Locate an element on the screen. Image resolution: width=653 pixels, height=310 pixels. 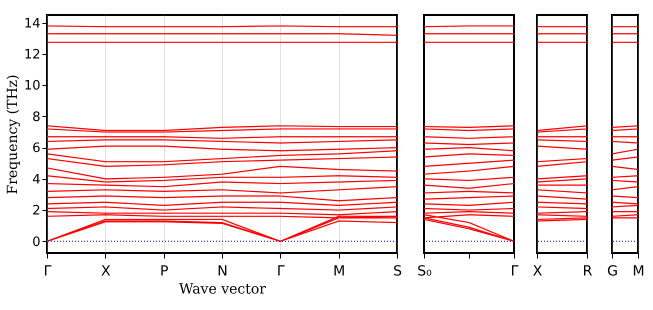
y-tick-label: 6 is located at coordinates (36, 148).